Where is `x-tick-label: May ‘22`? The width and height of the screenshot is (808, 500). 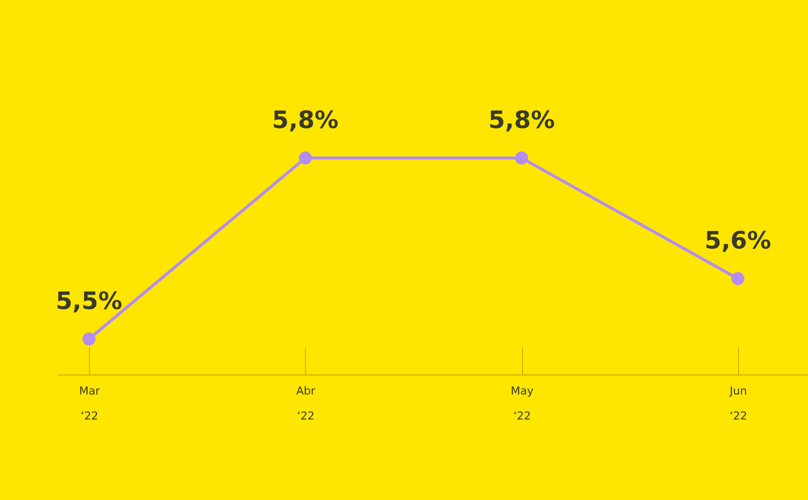
x-tick-label: May ‘22 is located at coordinates (522, 403).